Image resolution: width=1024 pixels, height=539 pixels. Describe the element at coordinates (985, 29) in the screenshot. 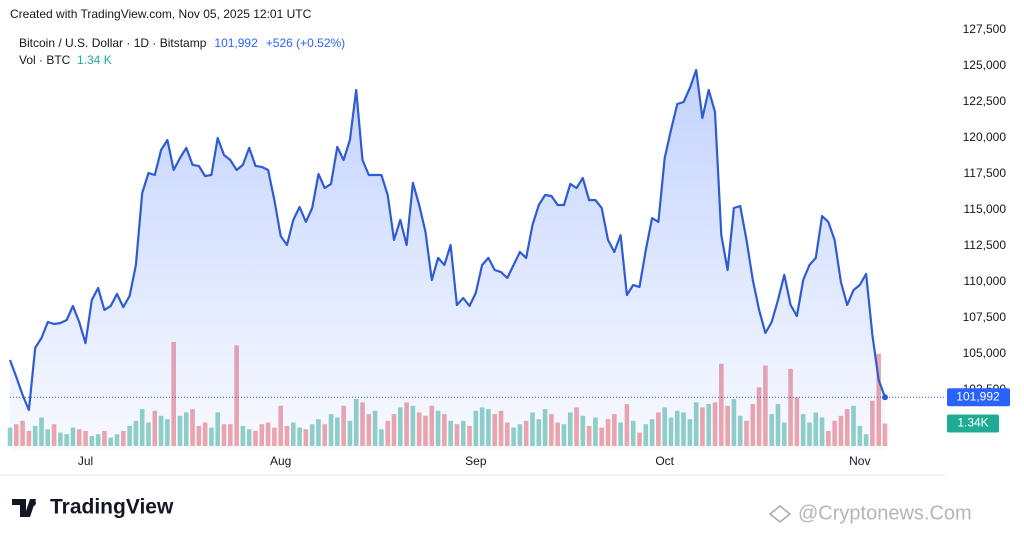

I see `y-tick-label: 127,500` at that location.